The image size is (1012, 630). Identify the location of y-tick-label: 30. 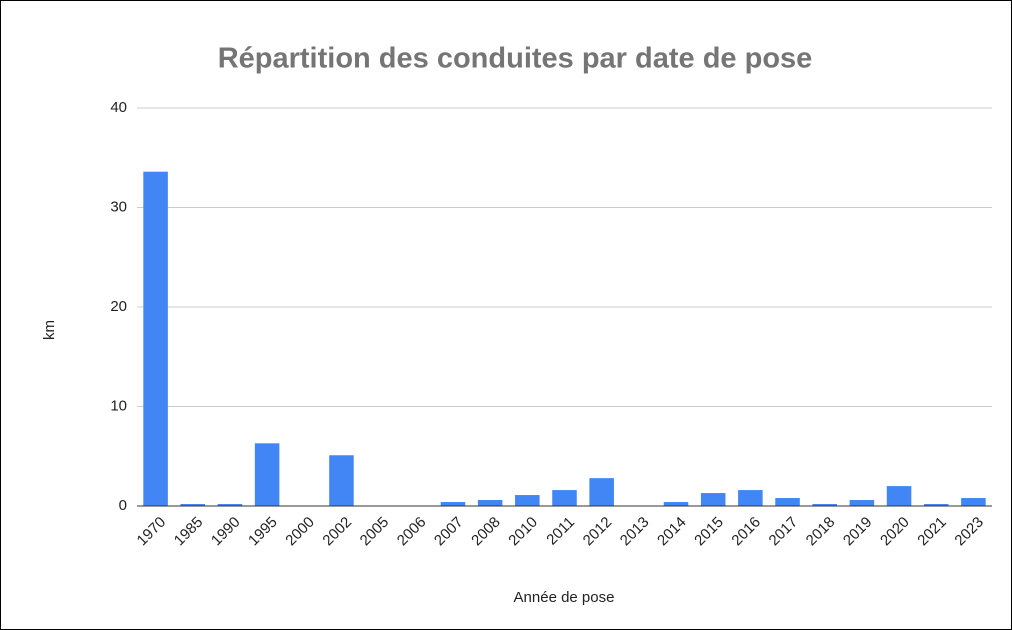
(118, 206).